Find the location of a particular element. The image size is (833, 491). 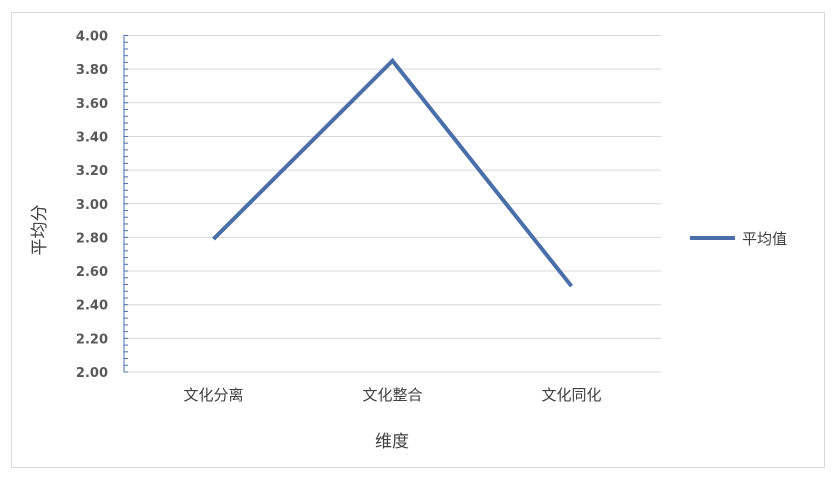

y-axis-title: 平均分 is located at coordinates (40, 230).